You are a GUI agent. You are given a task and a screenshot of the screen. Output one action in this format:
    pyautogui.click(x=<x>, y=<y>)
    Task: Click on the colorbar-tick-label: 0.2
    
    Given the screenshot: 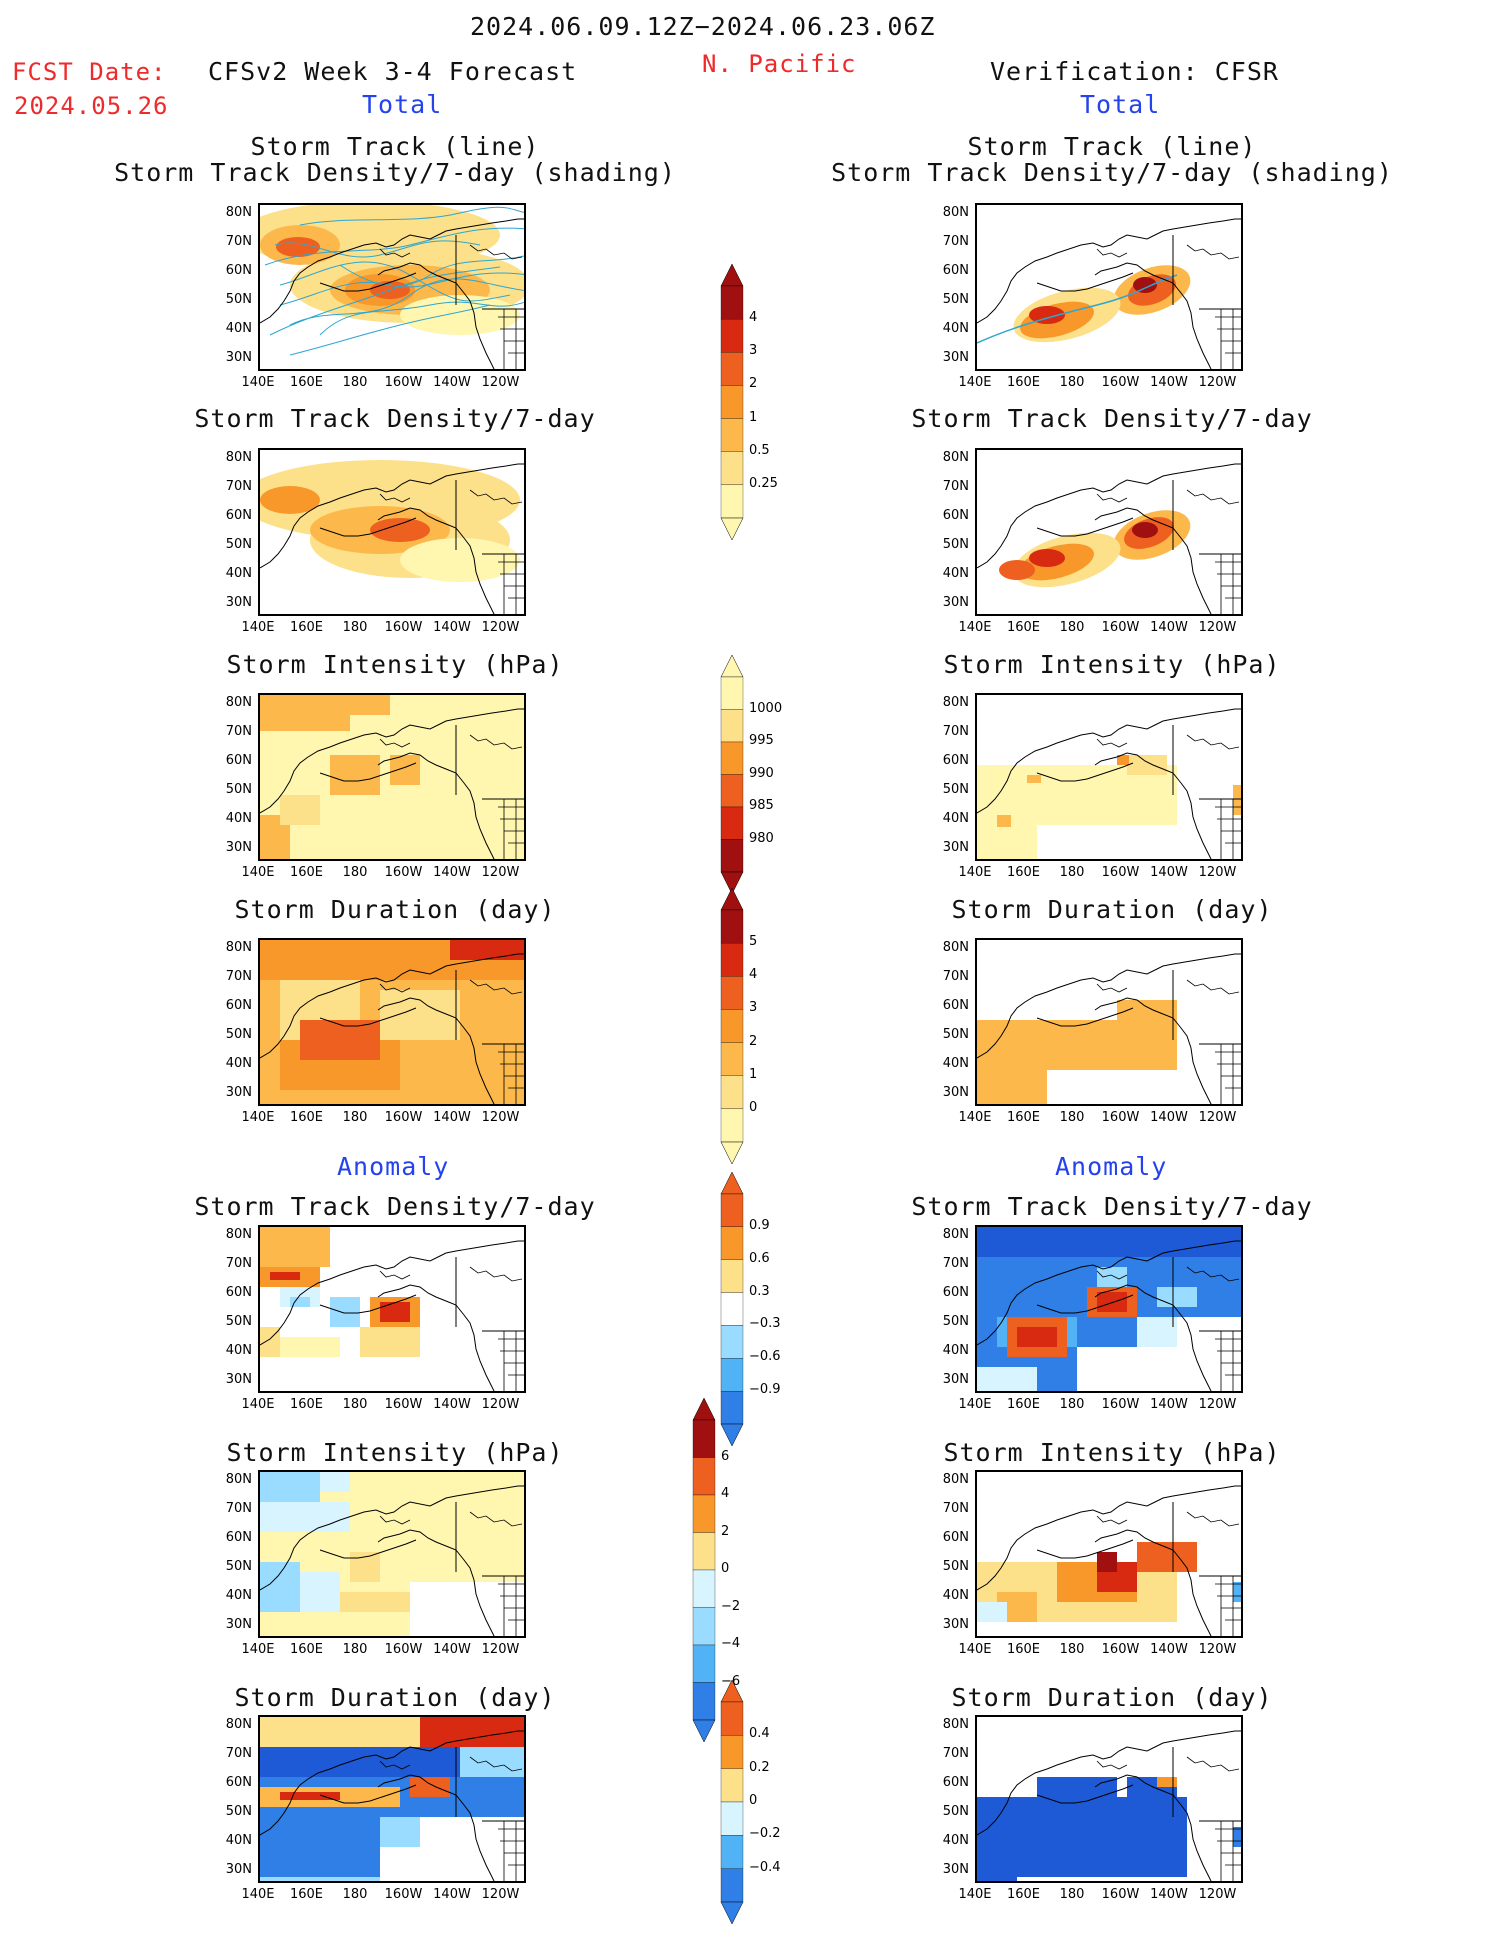 What is the action you would take?
    pyautogui.click(x=759, y=1767)
    